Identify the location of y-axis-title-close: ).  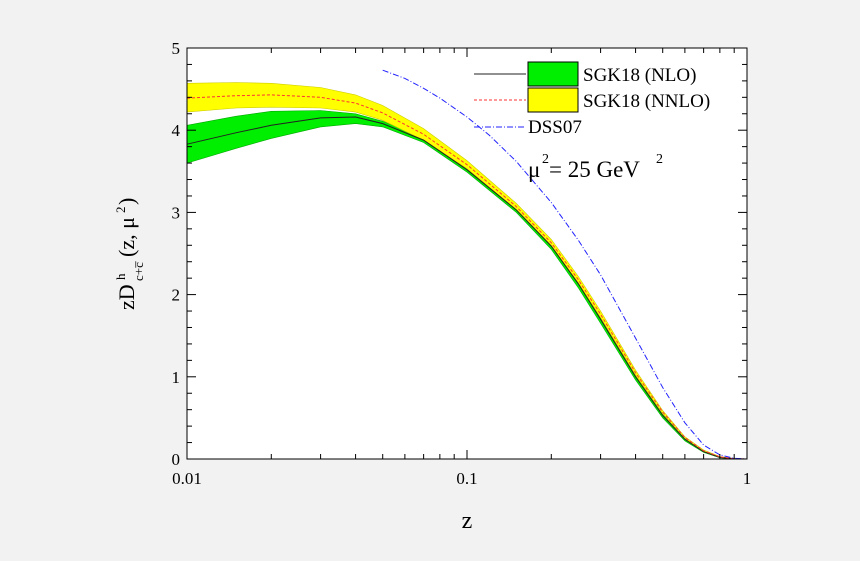
(126, 201).